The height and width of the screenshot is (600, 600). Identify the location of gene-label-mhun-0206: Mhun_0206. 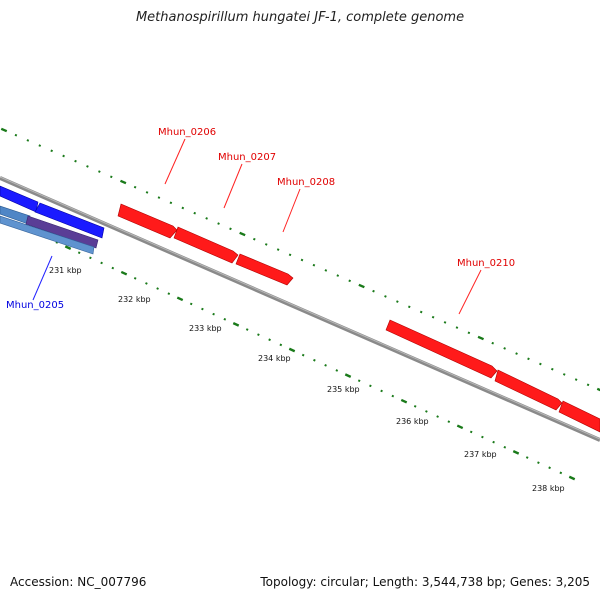
(187, 132).